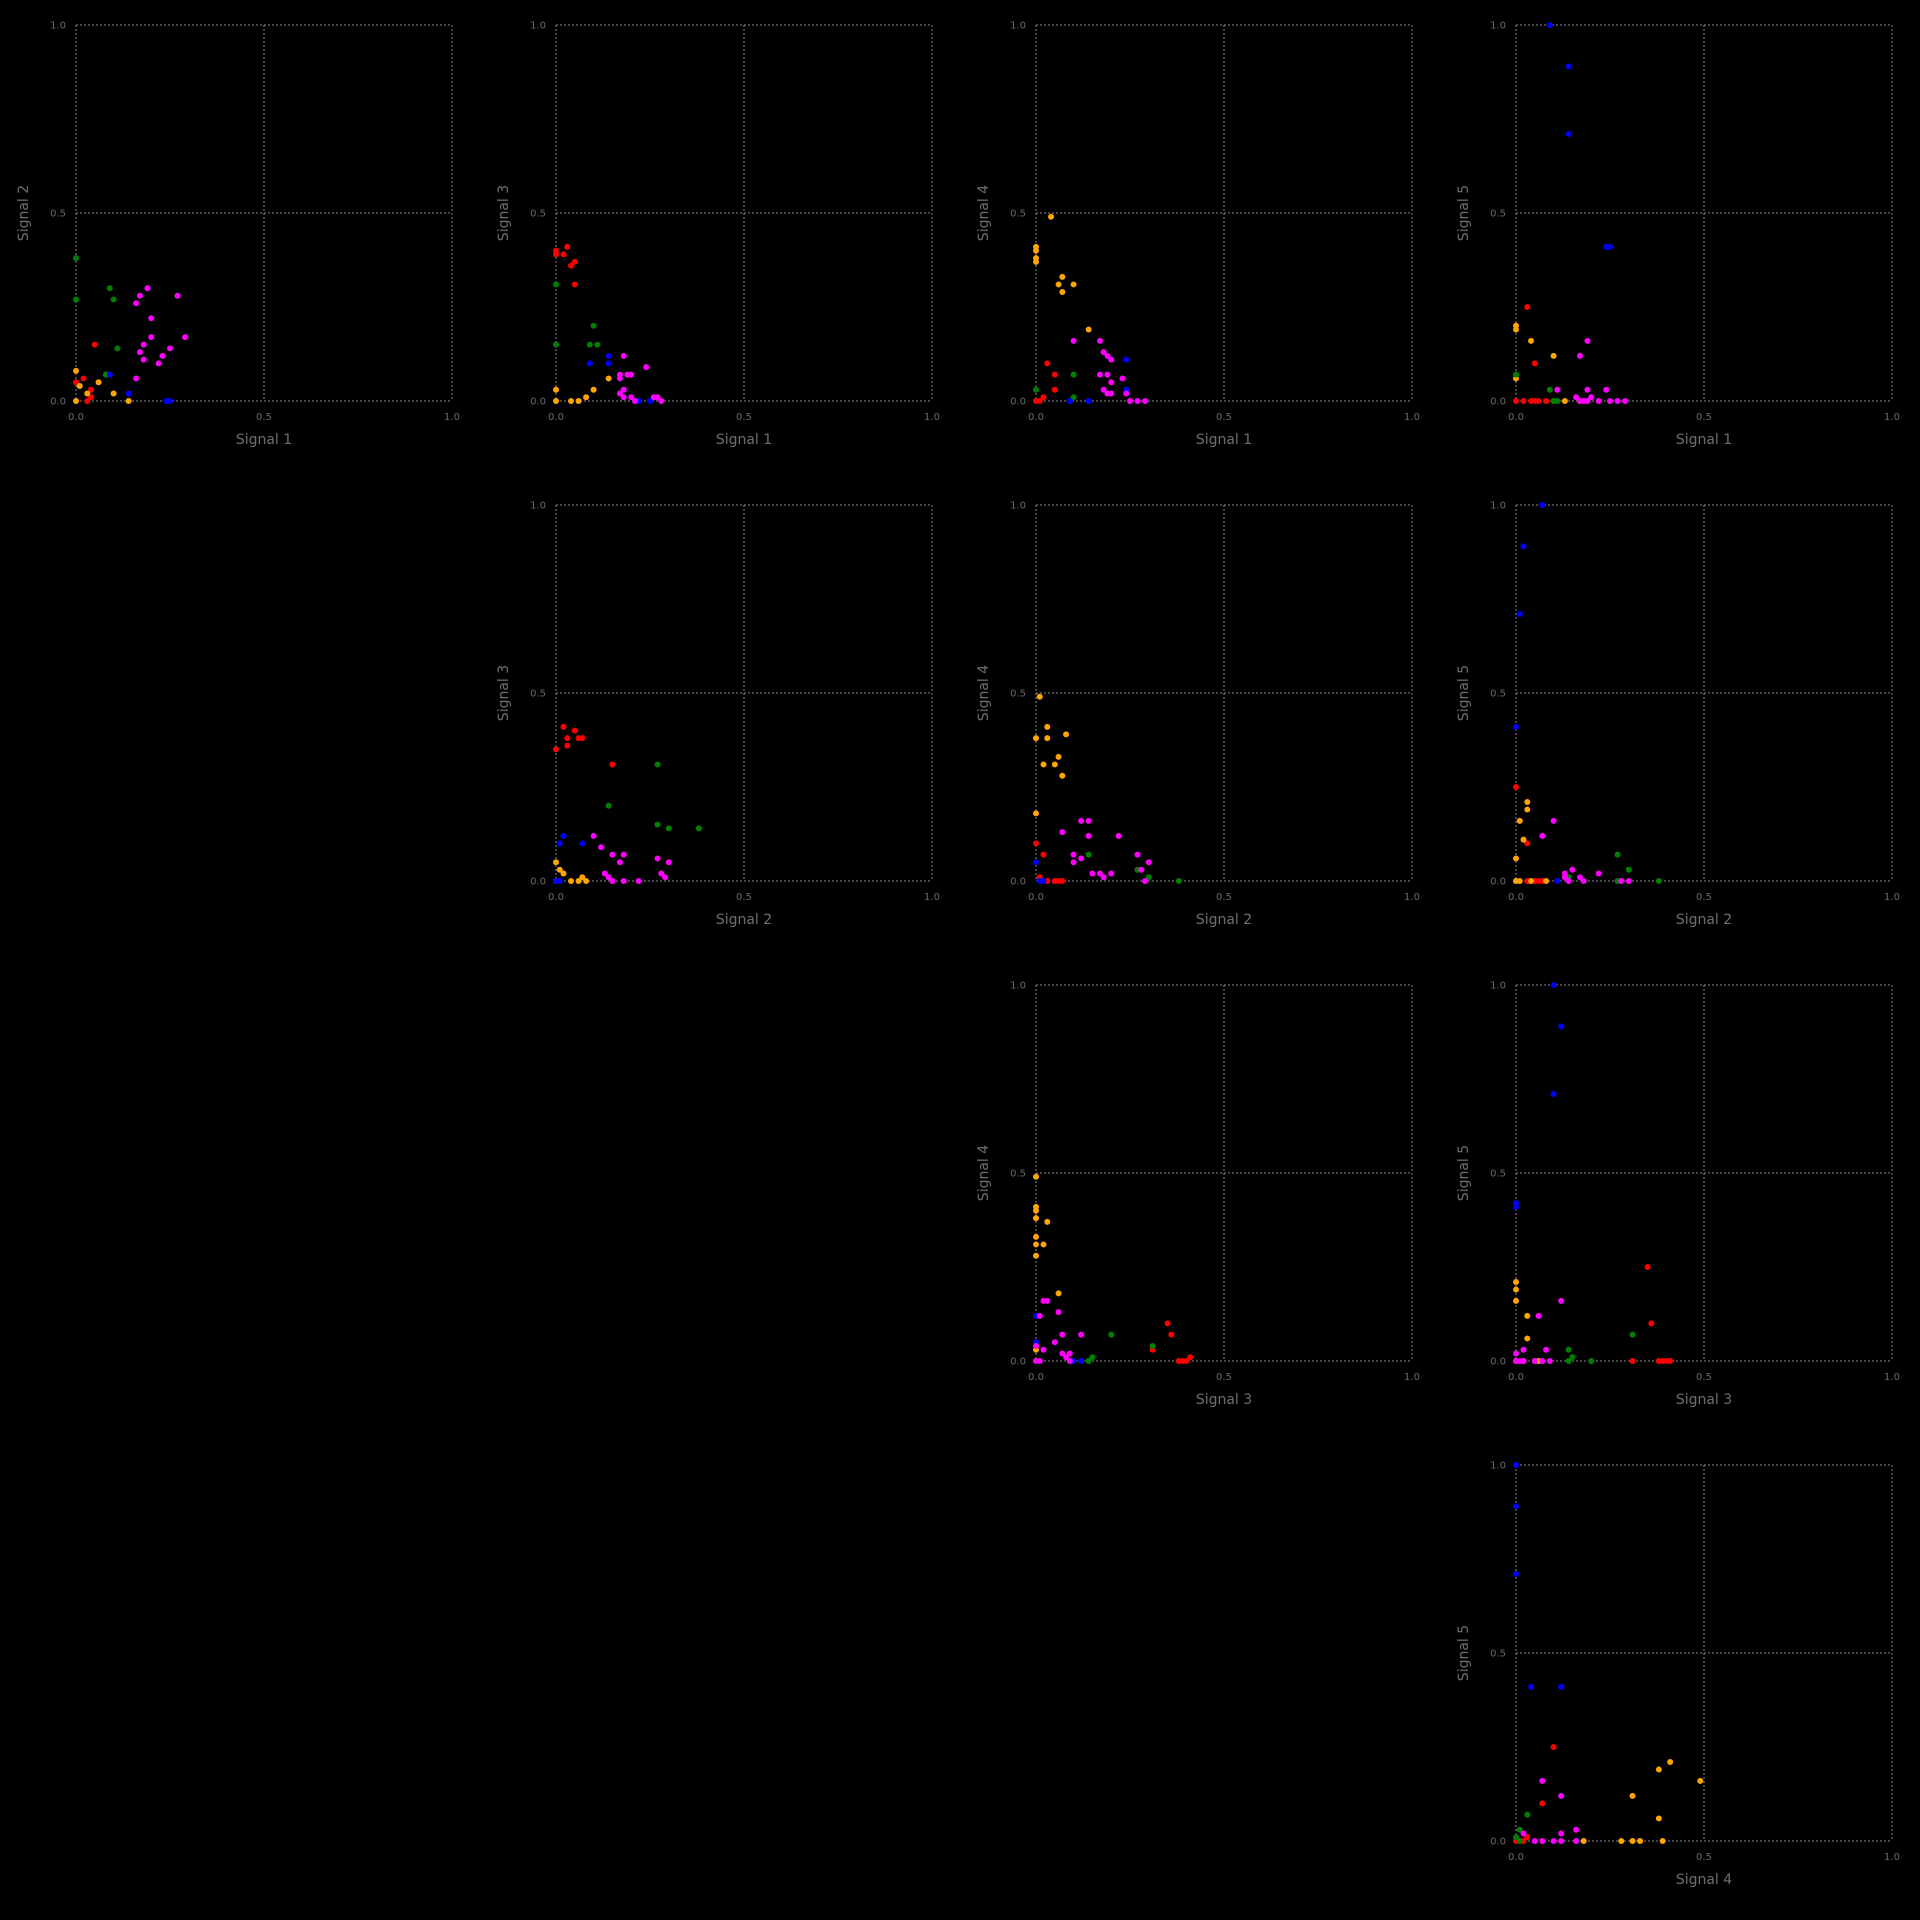 This screenshot has width=1920, height=1920. I want to click on scatter-panel: 0.00.0 0.5 0.5 1.0 1.0 Signal 3 Signal 4, so click(1198, 1195).